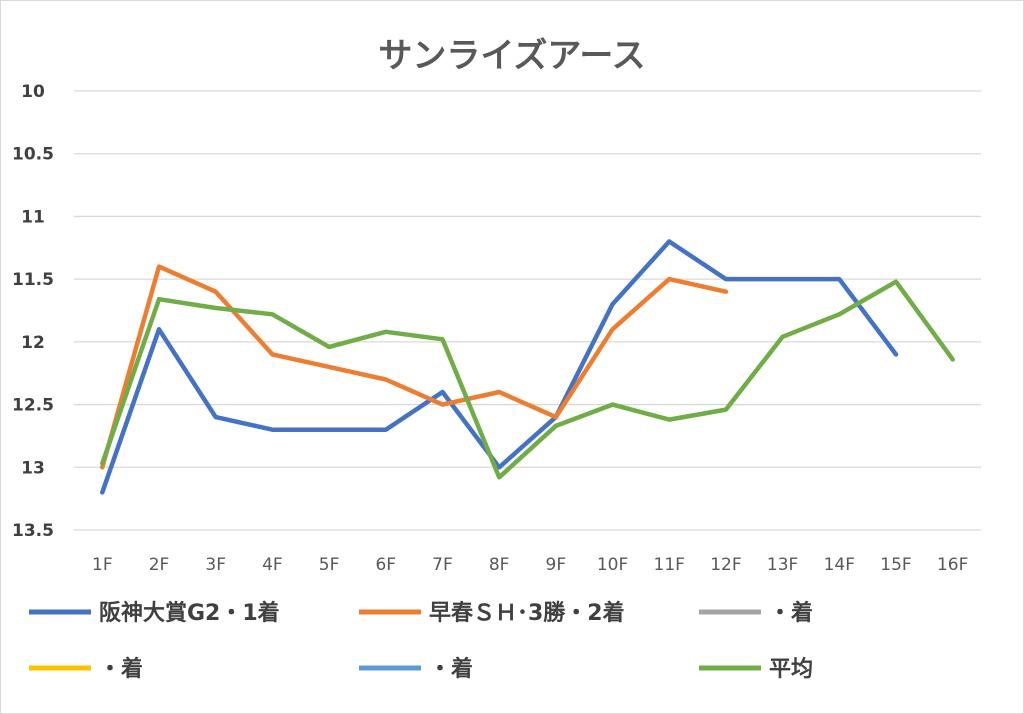 This screenshot has width=1024, height=714. Describe the element at coordinates (499, 565) in the screenshot. I see `x-tick-label: 8F` at that location.